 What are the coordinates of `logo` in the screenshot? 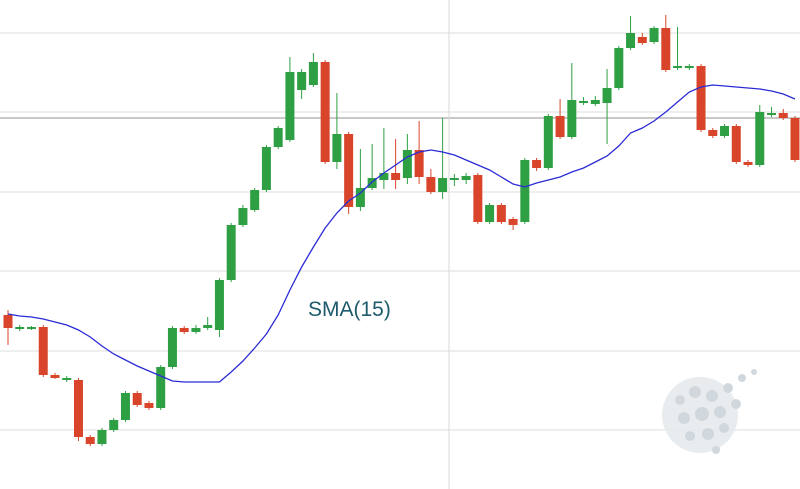 It's located at (709, 411).